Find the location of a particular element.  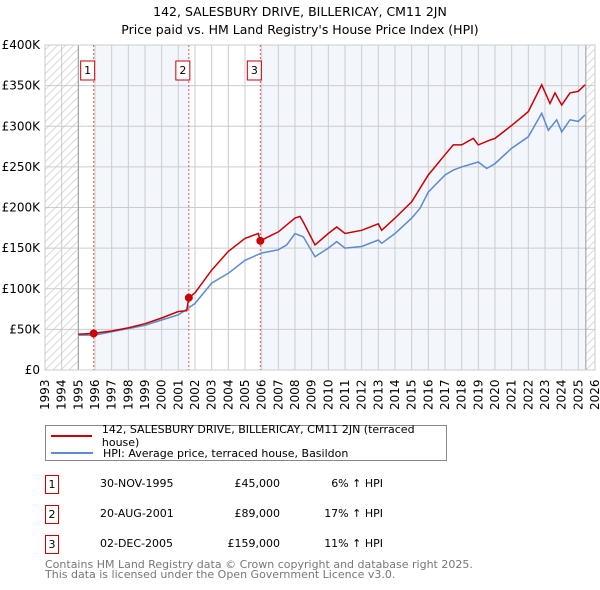

sale-badge-label: 1 is located at coordinates (87, 70).